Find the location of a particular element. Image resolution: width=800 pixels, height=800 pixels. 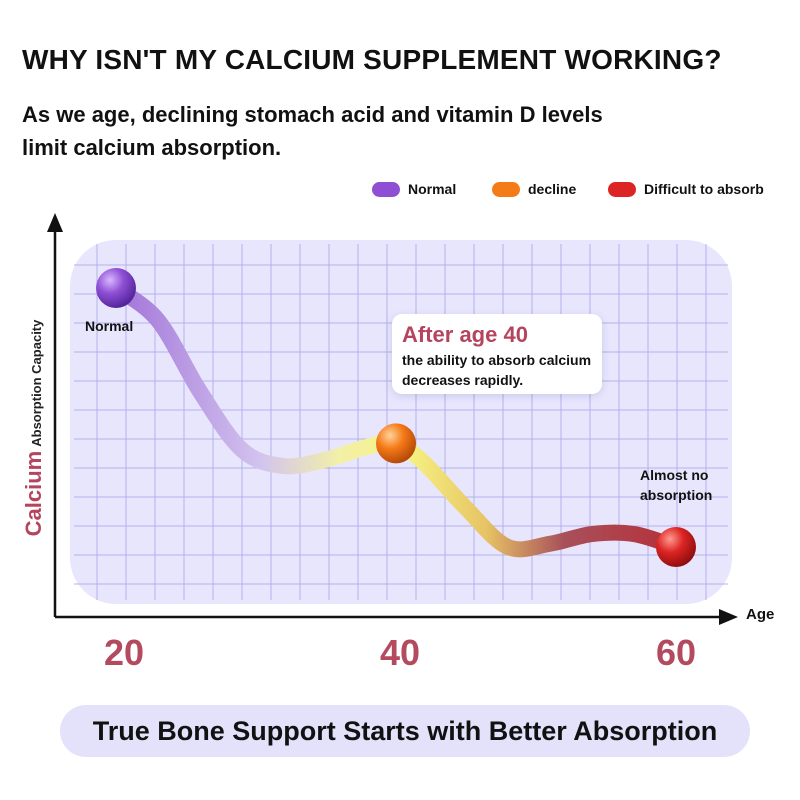

x-tick-40: 40 is located at coordinates (400, 652).